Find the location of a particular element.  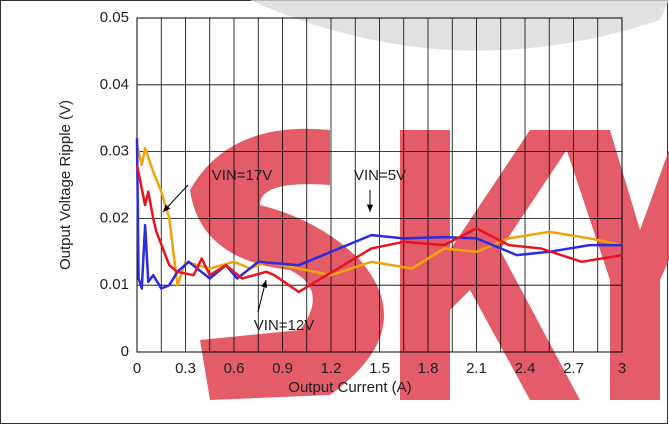

series-label: VIN=5V is located at coordinates (380, 175).